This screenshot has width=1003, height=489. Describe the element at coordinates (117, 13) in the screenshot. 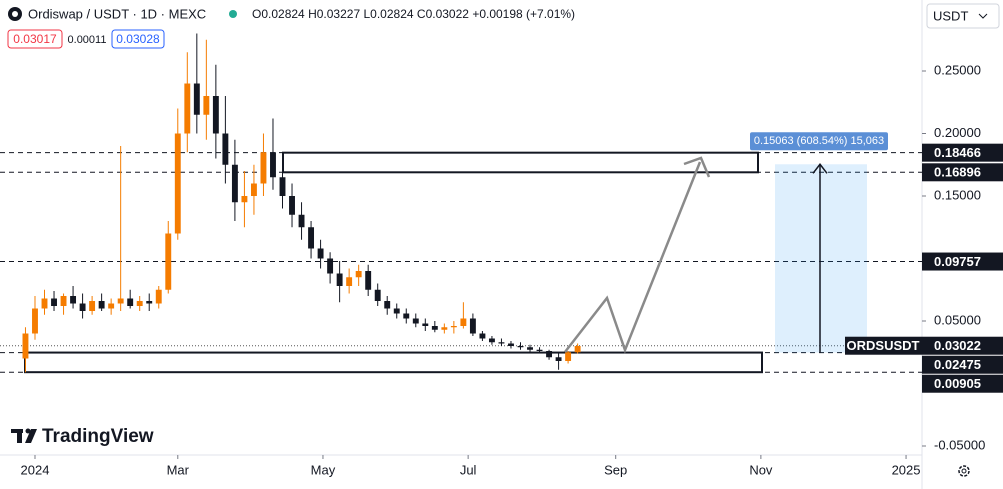

I see `symbol-title: Ordiswap / USDT · 1D · MEXC` at that location.